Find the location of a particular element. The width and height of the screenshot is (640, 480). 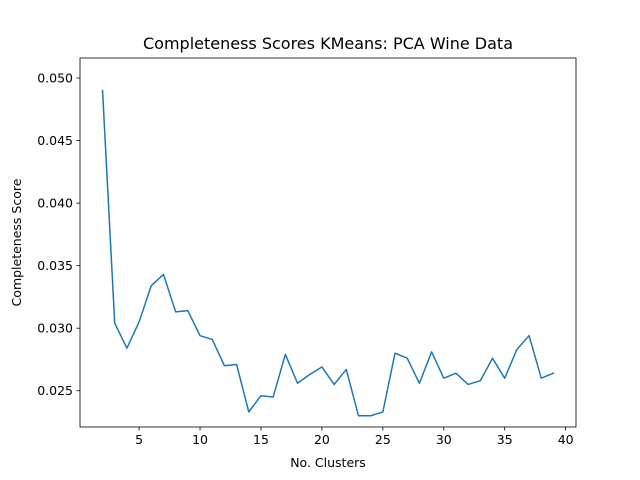

y-tick-label: 0.035 is located at coordinates (55, 265).